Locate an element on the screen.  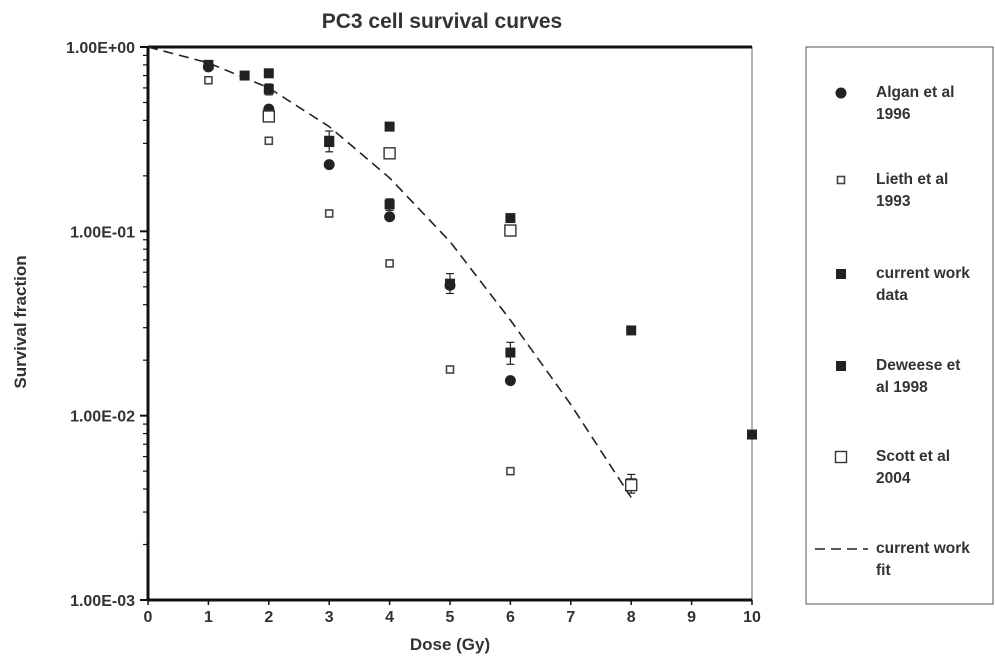
y-tick-label: 1.00E-03 is located at coordinates (102, 601).